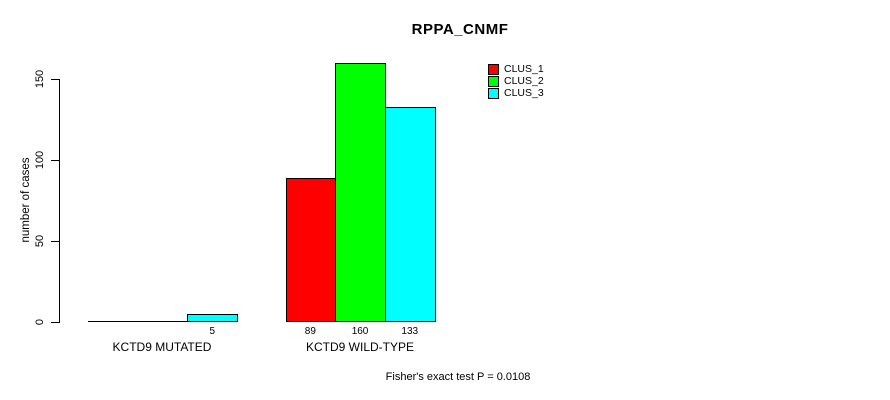 Image resolution: width=890 pixels, height=400 pixels. I want to click on bar-value-label: 89, so click(310, 331).